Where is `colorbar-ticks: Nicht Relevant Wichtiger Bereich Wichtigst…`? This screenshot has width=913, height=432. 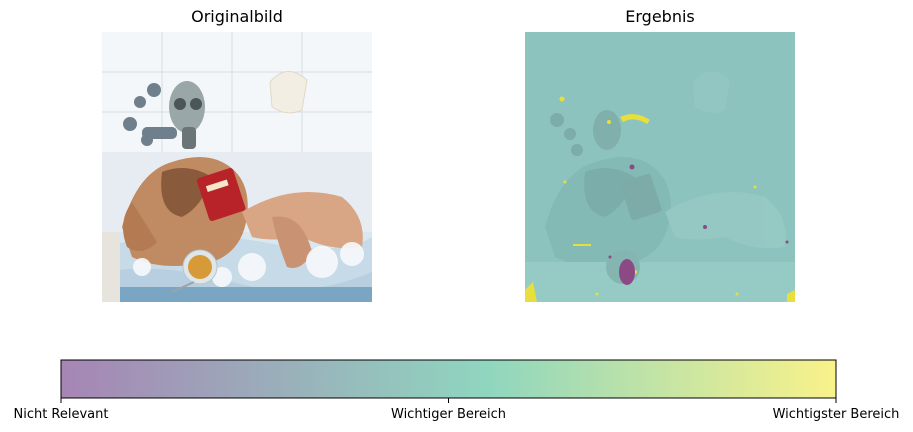
colorbar-ticks: Nicht Relevant Wichtiger Bereich Wichtigst… is located at coordinates (456, 410).